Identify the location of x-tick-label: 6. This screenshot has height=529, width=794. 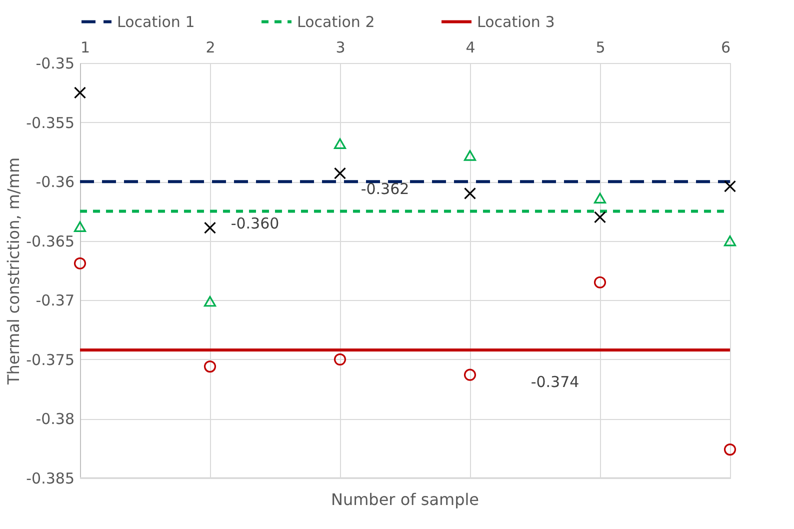
(725, 47).